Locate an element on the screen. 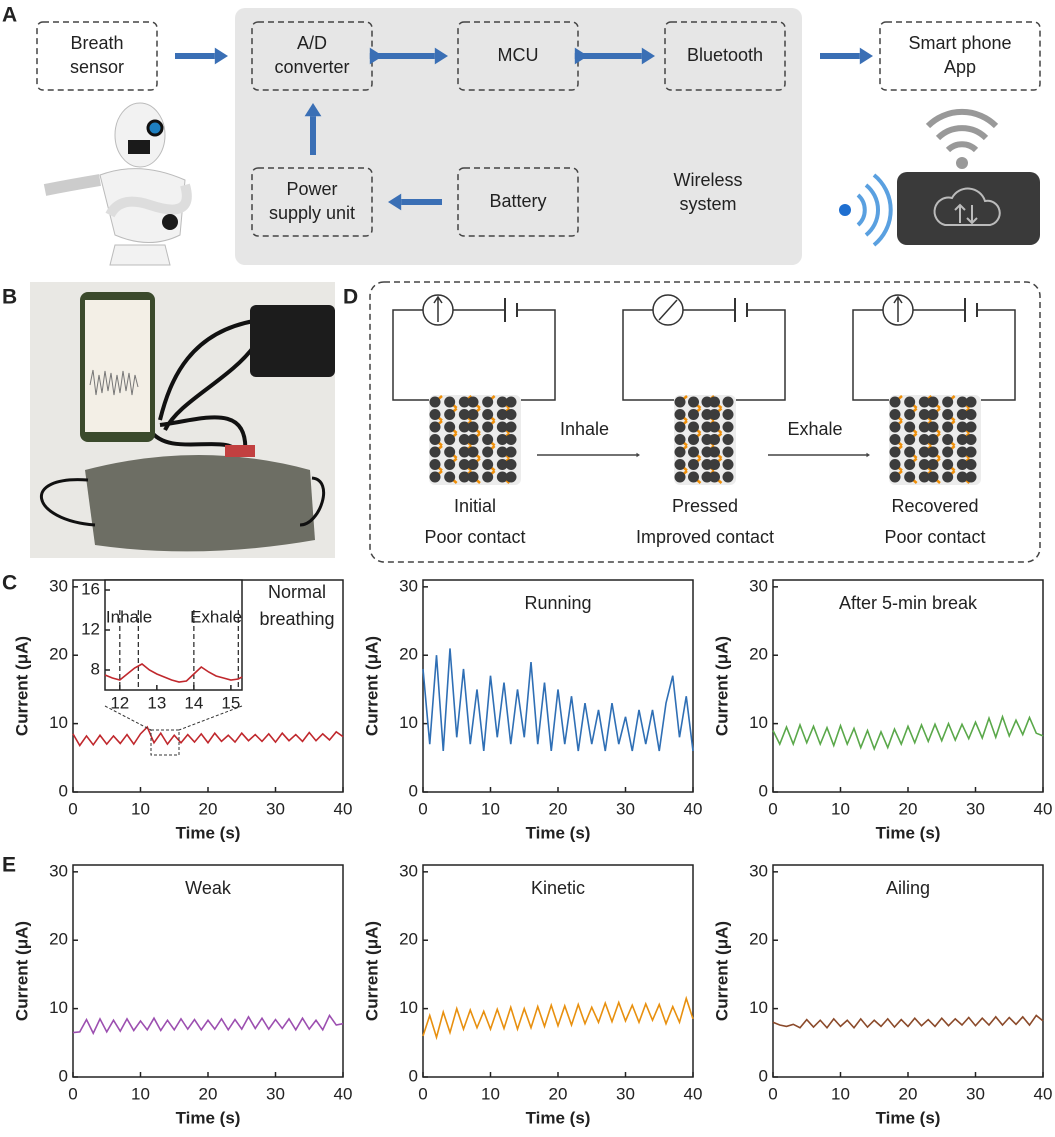 Image resolution: width=1055 pixels, height=1137 pixels. robot-illustration is located at coordinates (117, 184).